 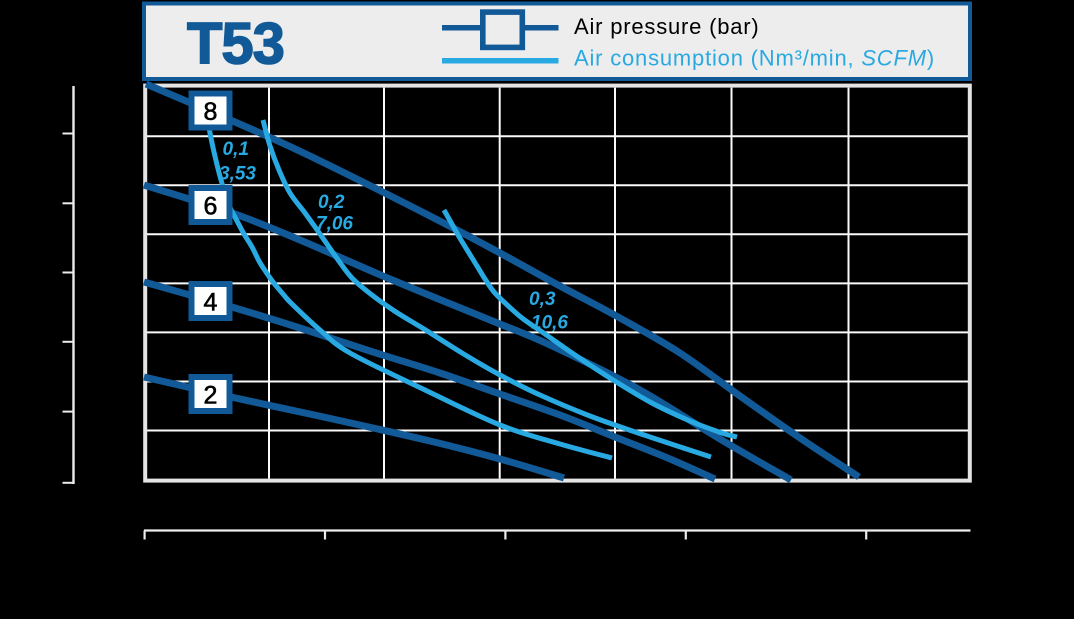 I want to click on svg-text: Air pressure (bar), so click(x=667, y=26).